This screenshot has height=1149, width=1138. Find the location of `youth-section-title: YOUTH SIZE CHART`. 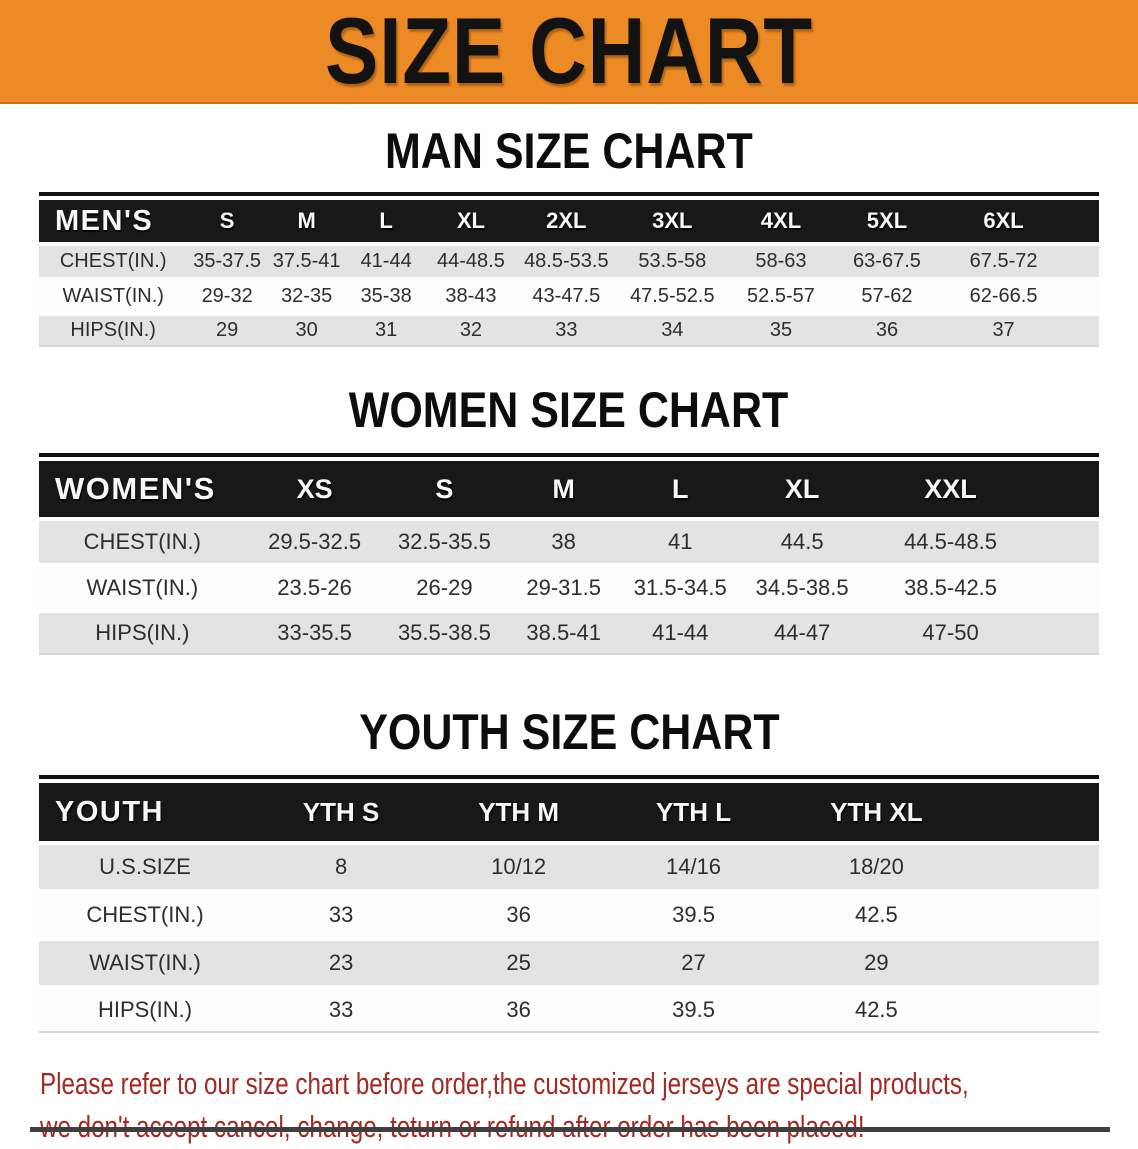

youth-section-title: YOUTH SIZE CHART is located at coordinates (569, 732).